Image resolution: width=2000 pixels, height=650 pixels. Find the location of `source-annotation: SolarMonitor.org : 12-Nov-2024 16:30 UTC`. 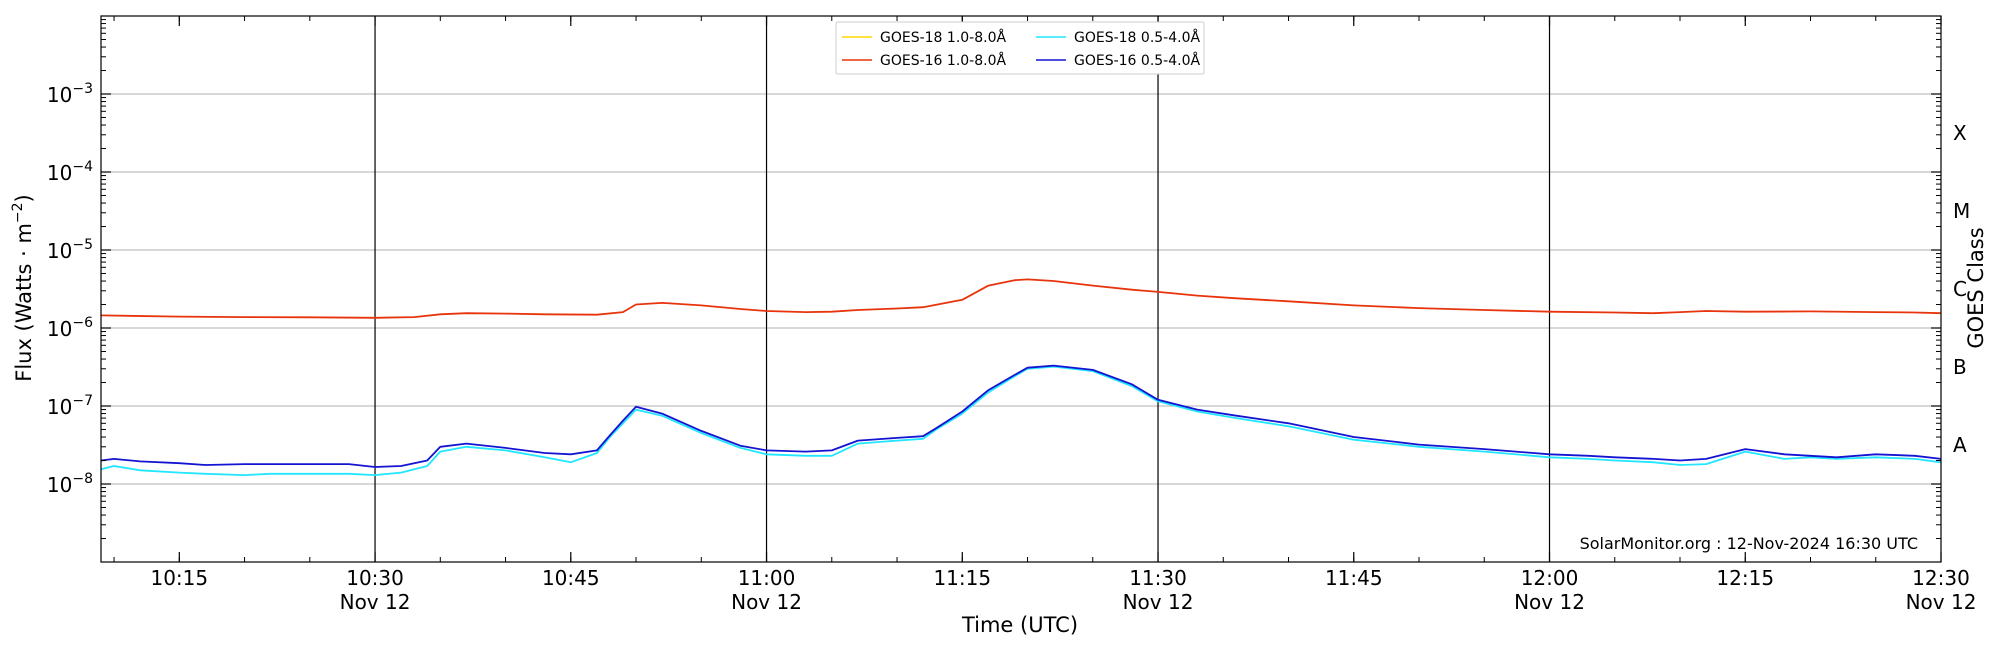

source-annotation: SolarMonitor.org : 12-Nov-2024 16:30 UTC is located at coordinates (1749, 543).